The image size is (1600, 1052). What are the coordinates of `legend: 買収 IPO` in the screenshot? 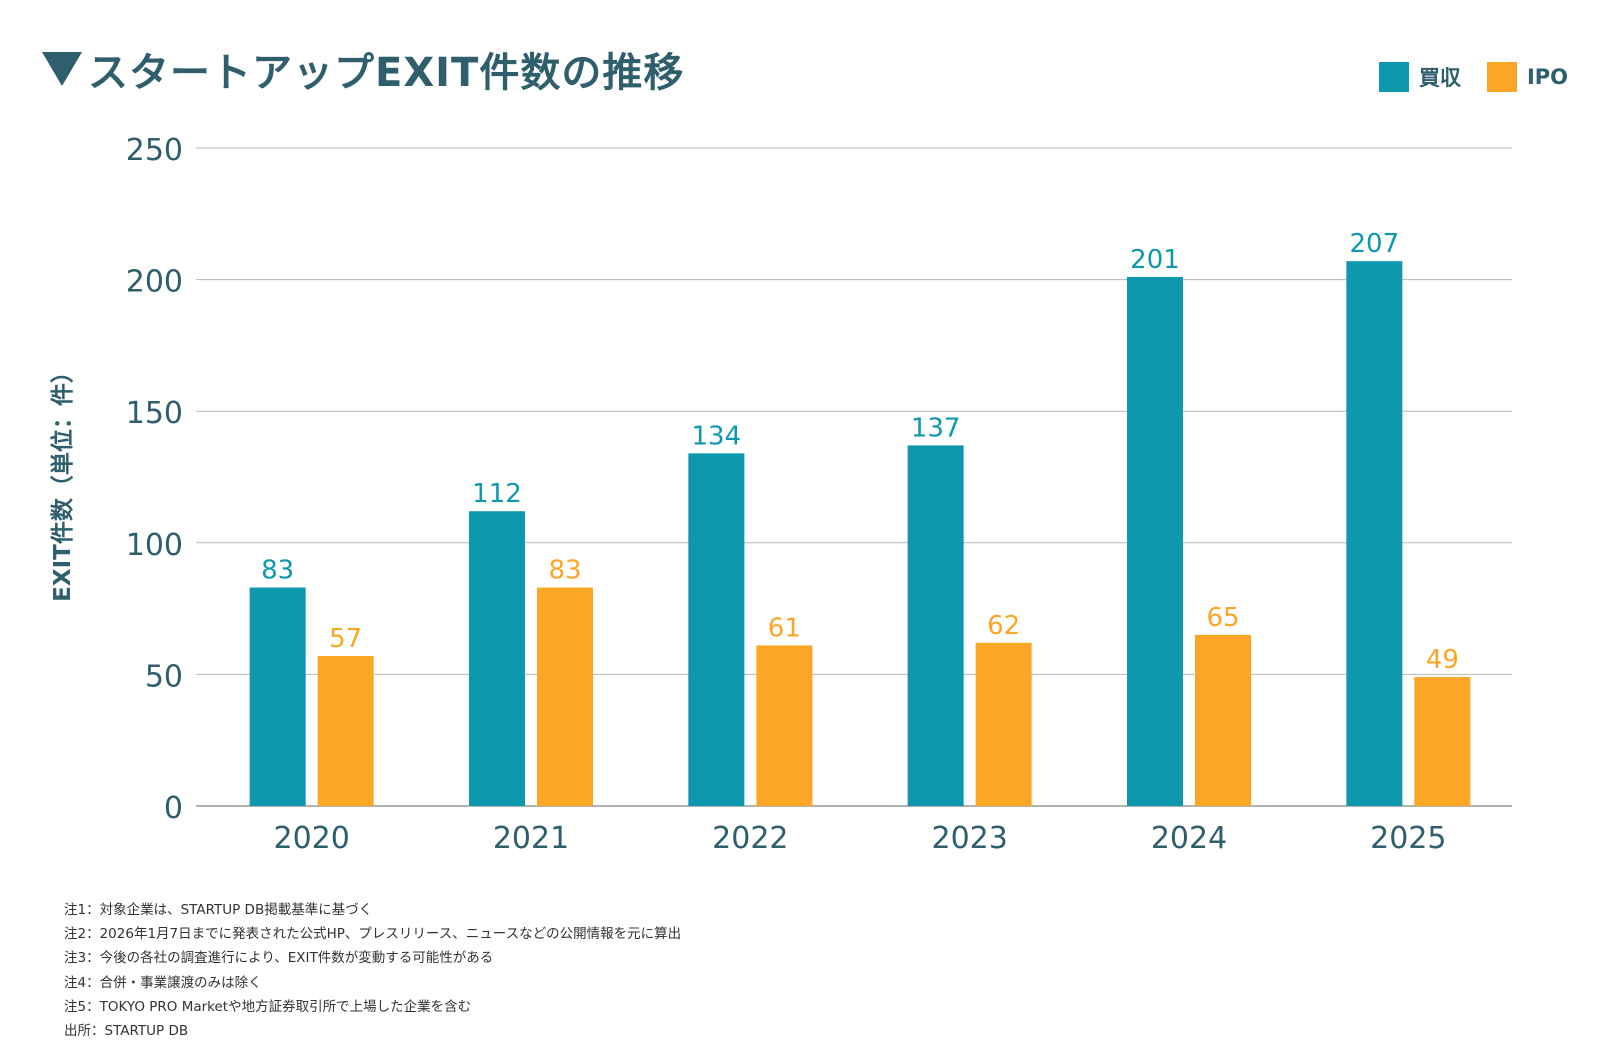 It's located at (1460, 77).